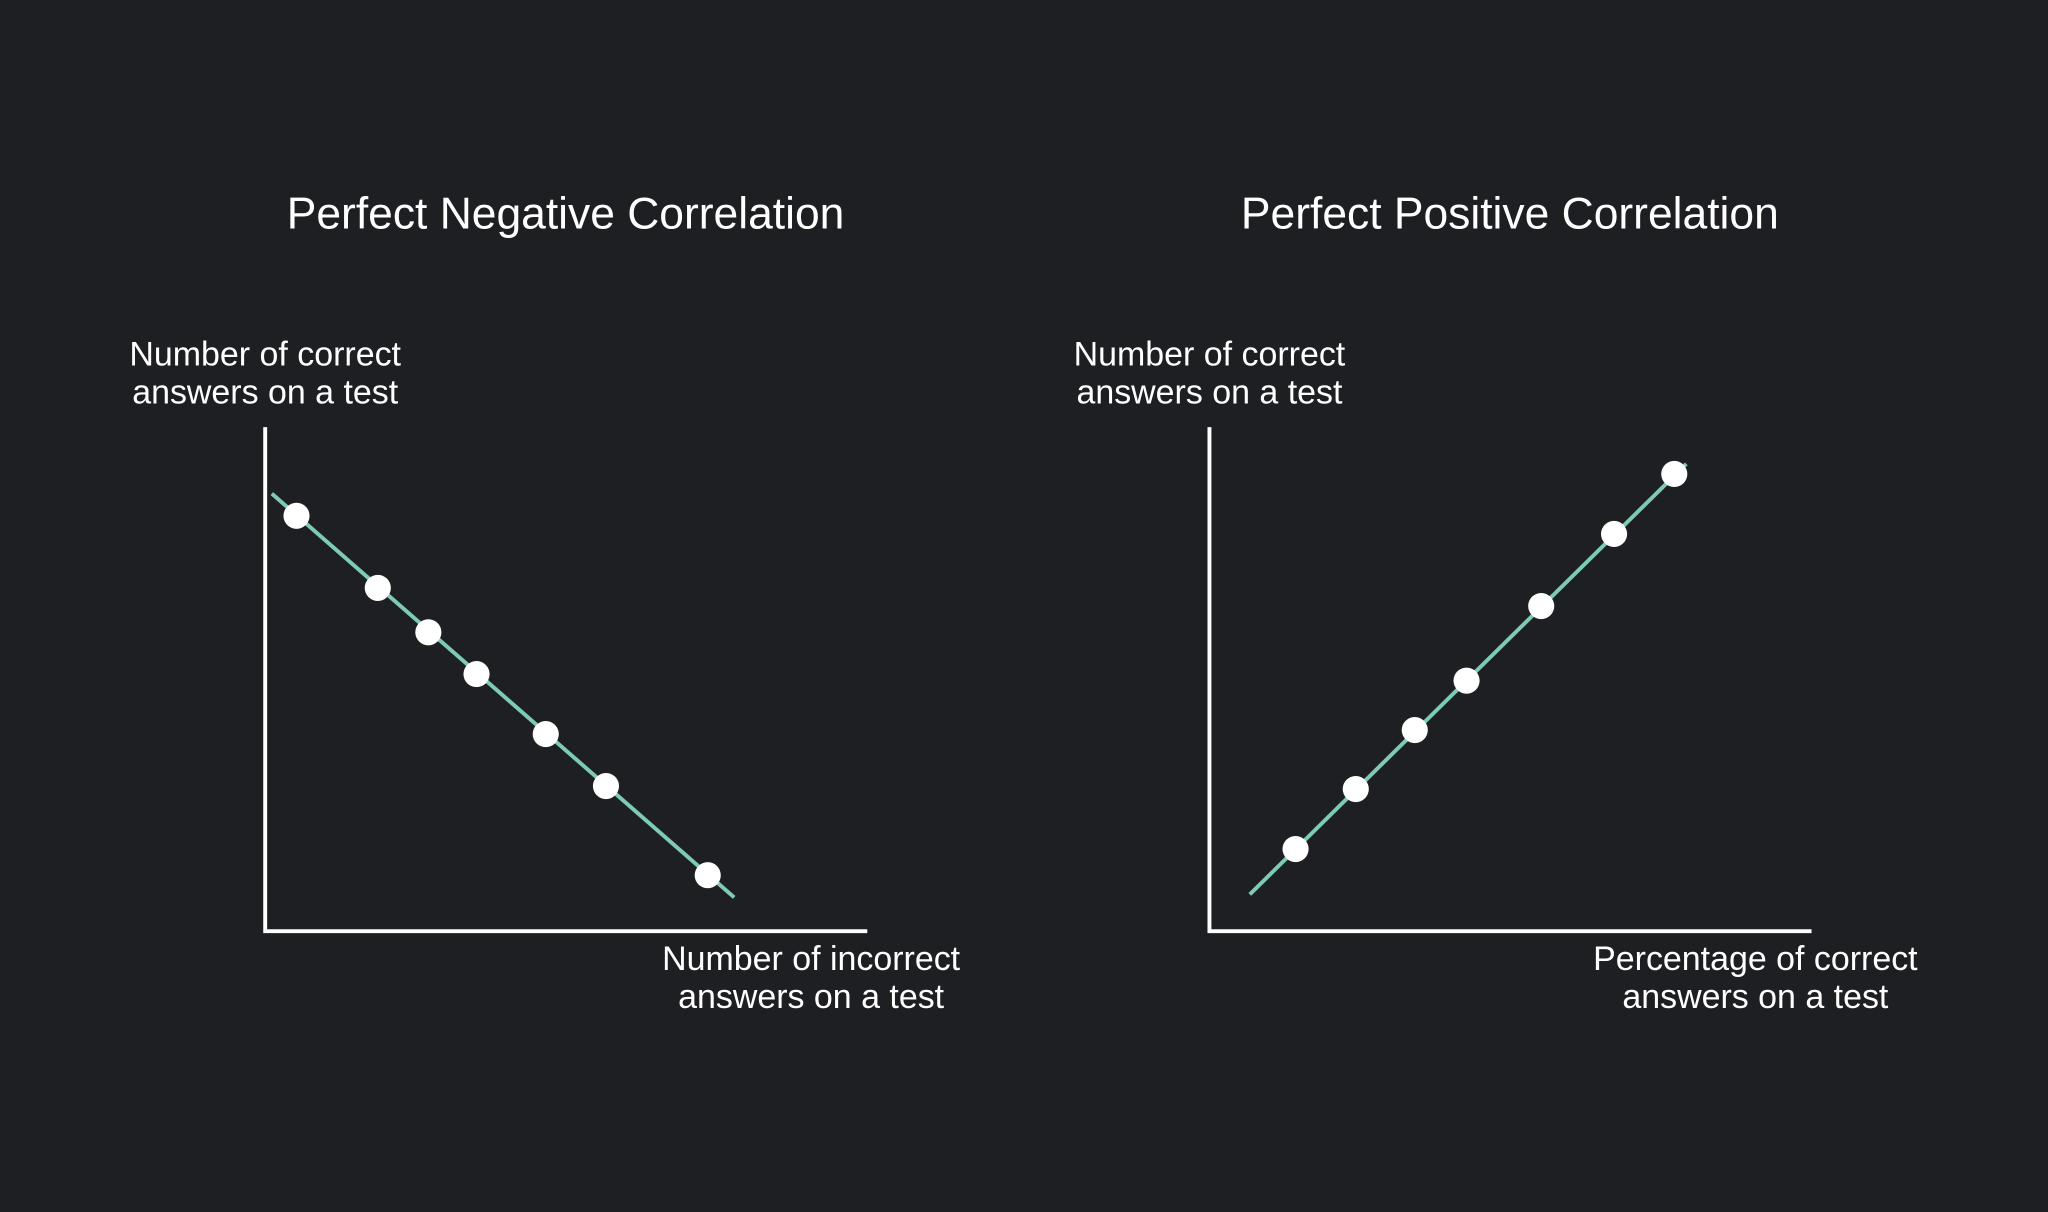 This screenshot has width=2048, height=1212. I want to click on x-axis-label: Number of incorrect, so click(811, 959).